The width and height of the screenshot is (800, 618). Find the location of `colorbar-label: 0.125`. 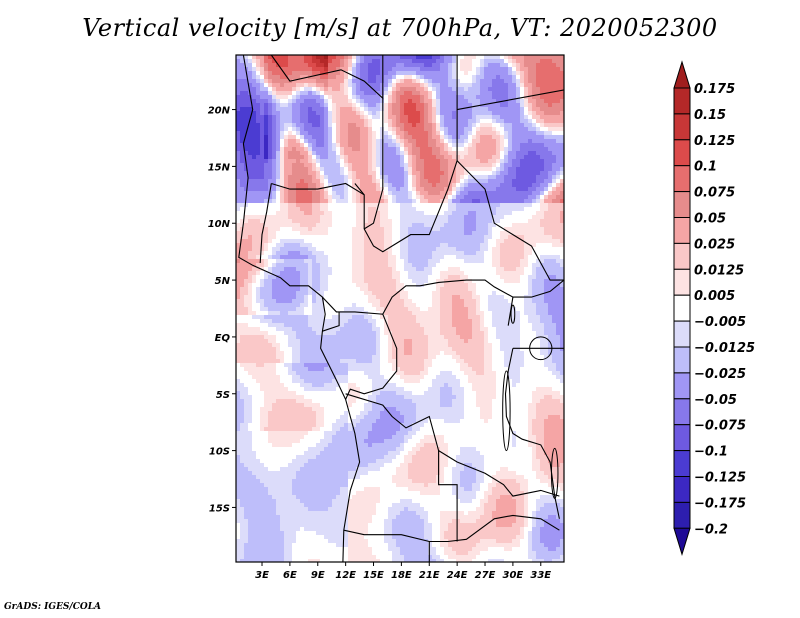

colorbar-label: 0.125 is located at coordinates (714, 141).